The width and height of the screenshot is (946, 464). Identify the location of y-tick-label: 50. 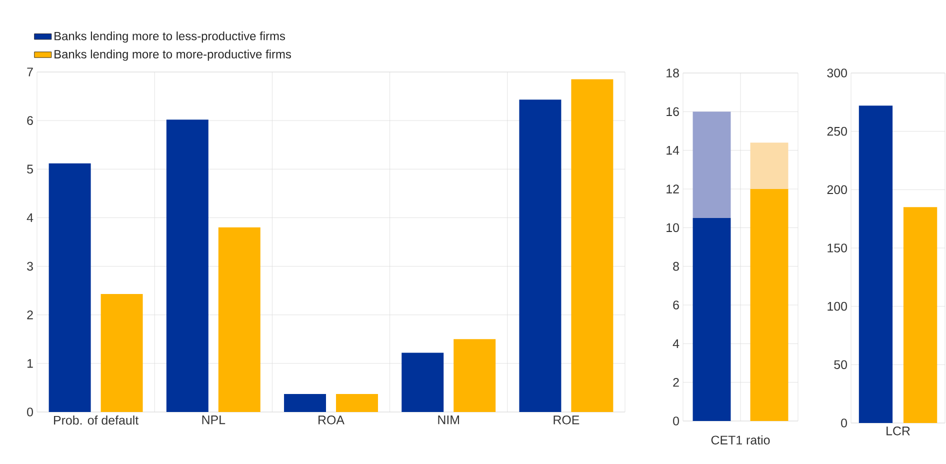
(840, 365).